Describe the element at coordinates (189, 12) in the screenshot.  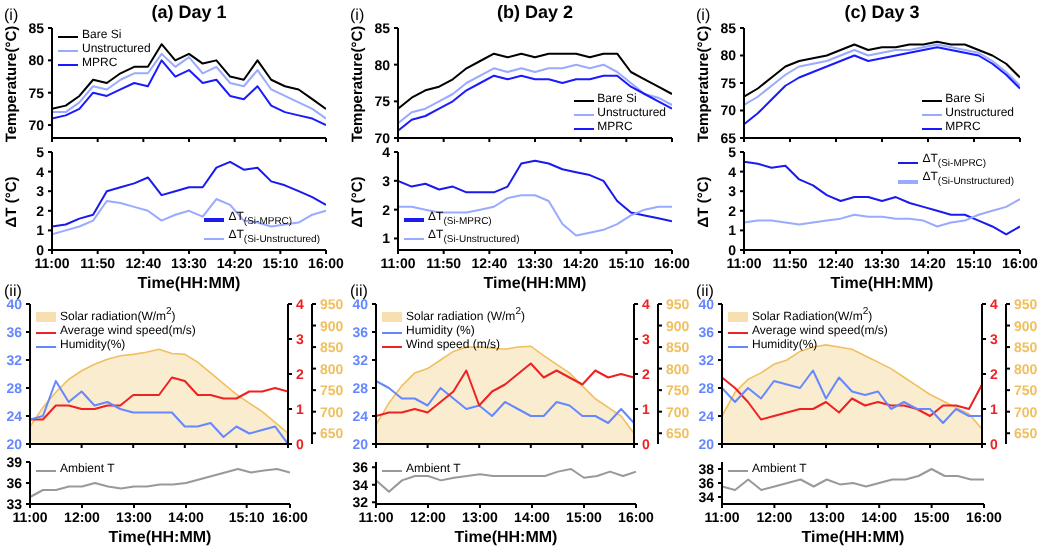
I see `chart-title: (a) Day 1` at that location.